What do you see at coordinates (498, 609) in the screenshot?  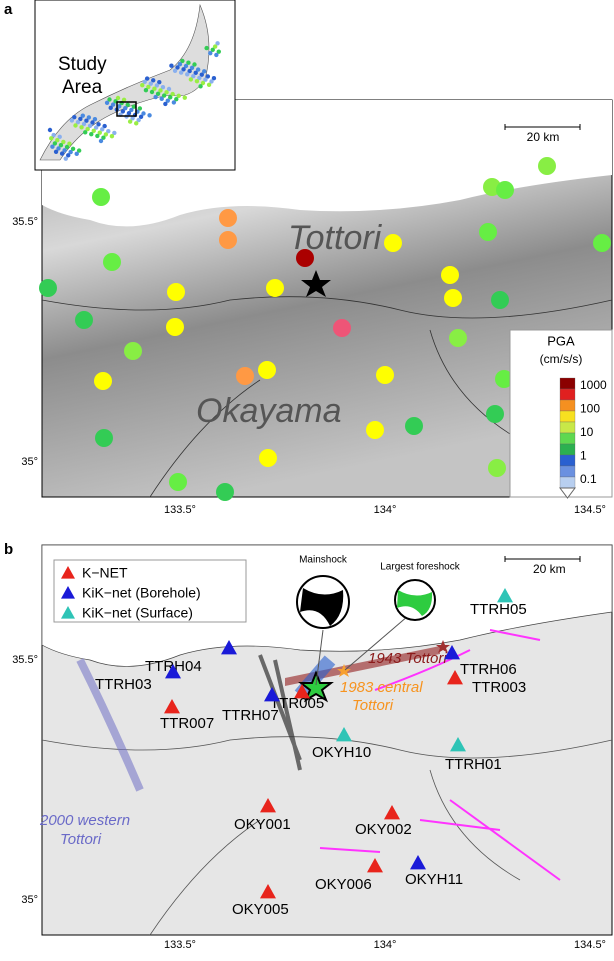 I see `station-label: TTRH05` at bounding box center [498, 609].